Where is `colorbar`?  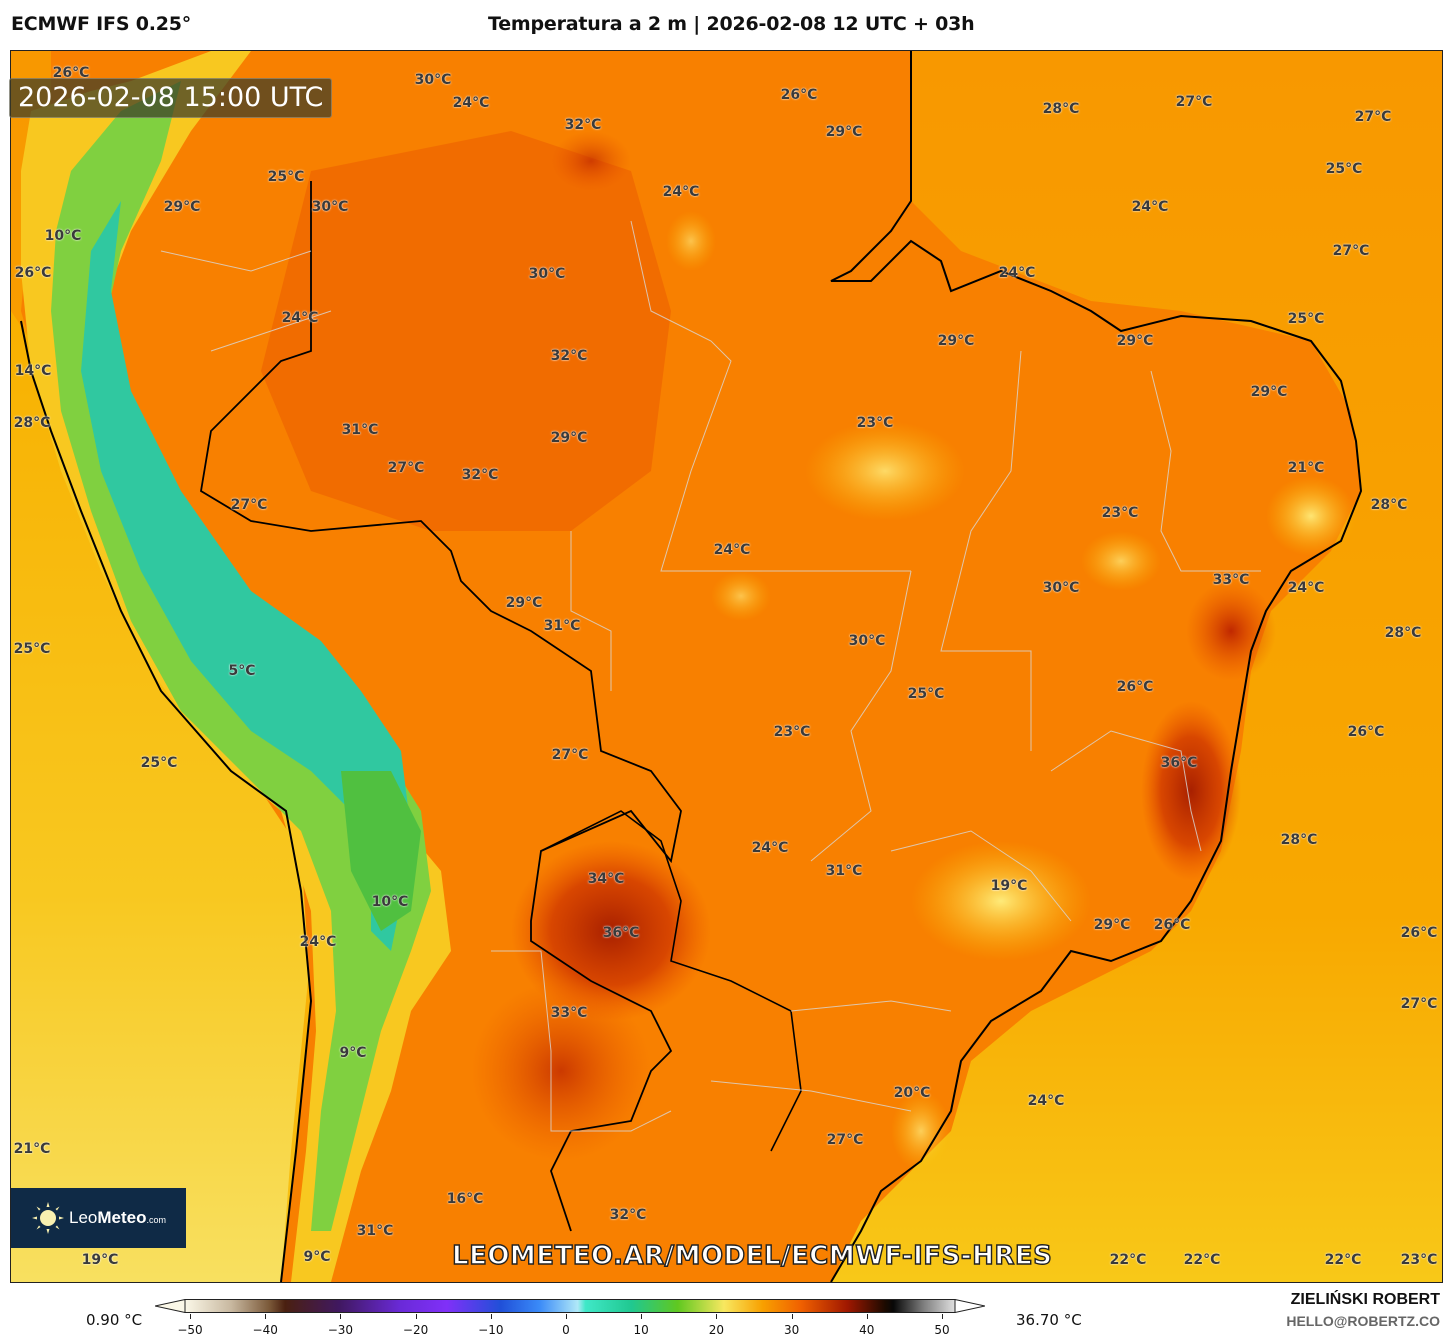
colorbar is located at coordinates (570, 1306).